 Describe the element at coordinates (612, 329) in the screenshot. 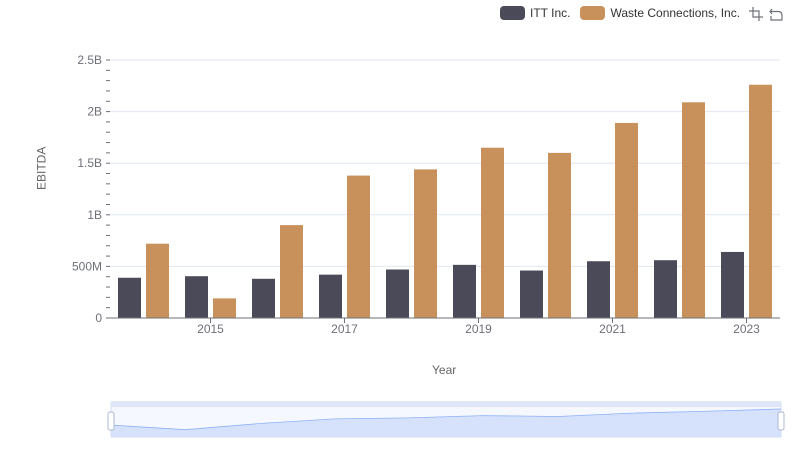

I see `x-tick-label: 2021` at that location.